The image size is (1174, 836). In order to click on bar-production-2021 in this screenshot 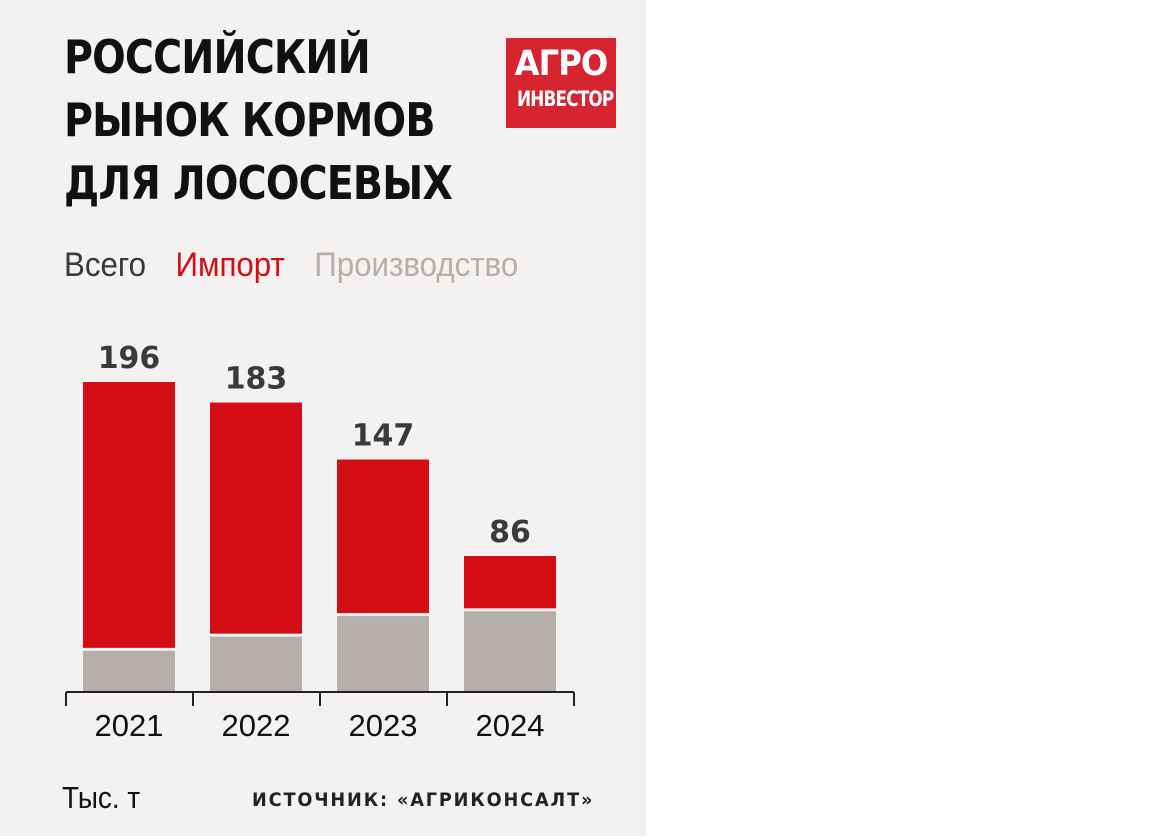, I will do `click(129, 671)`.